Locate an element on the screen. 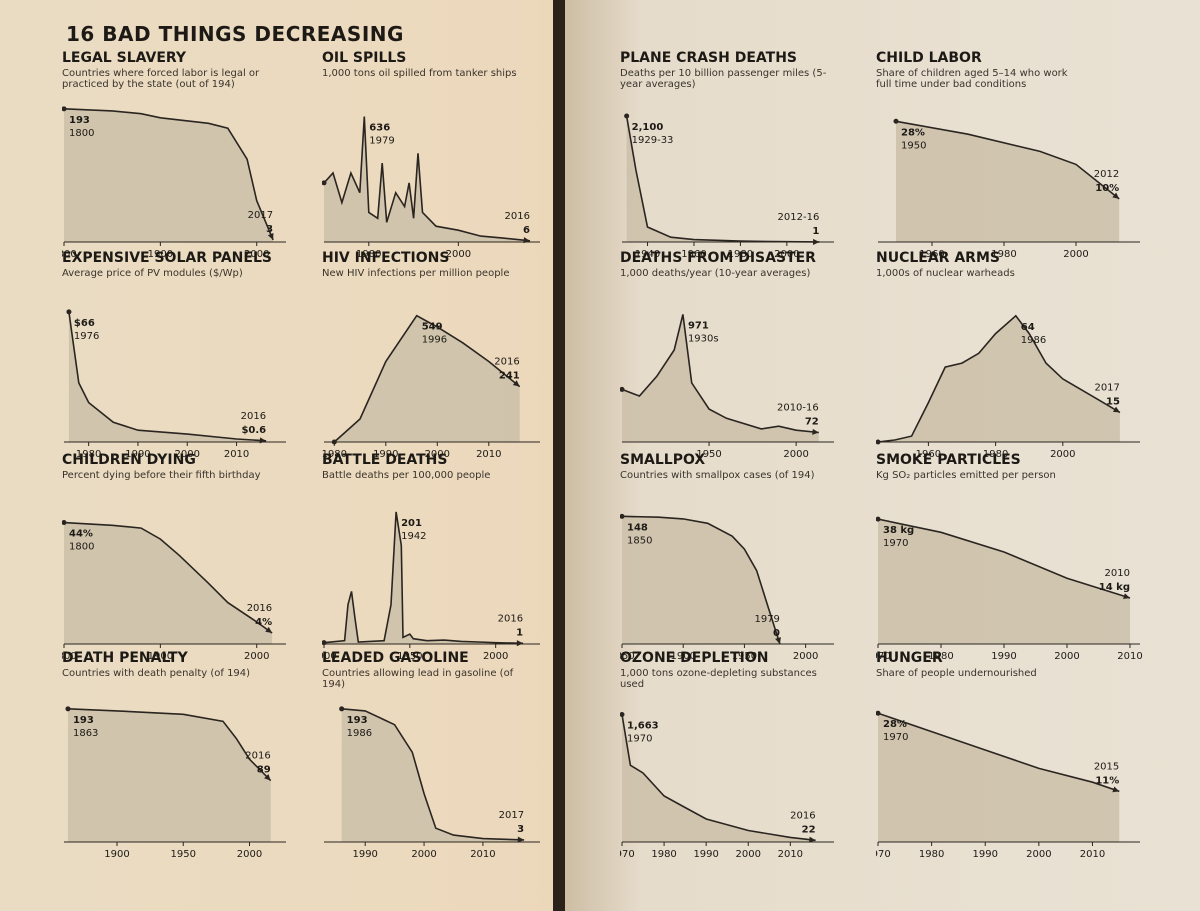 This screenshot has width=1200, height=911. chart-title: NUCLEAR ARMS is located at coordinates (938, 258).